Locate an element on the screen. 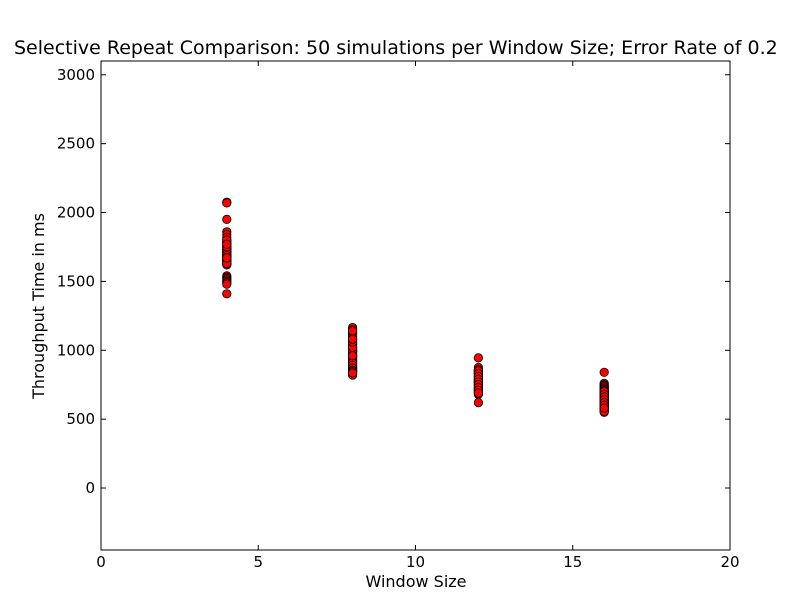  y-tick-label: 0 is located at coordinates (90, 488).